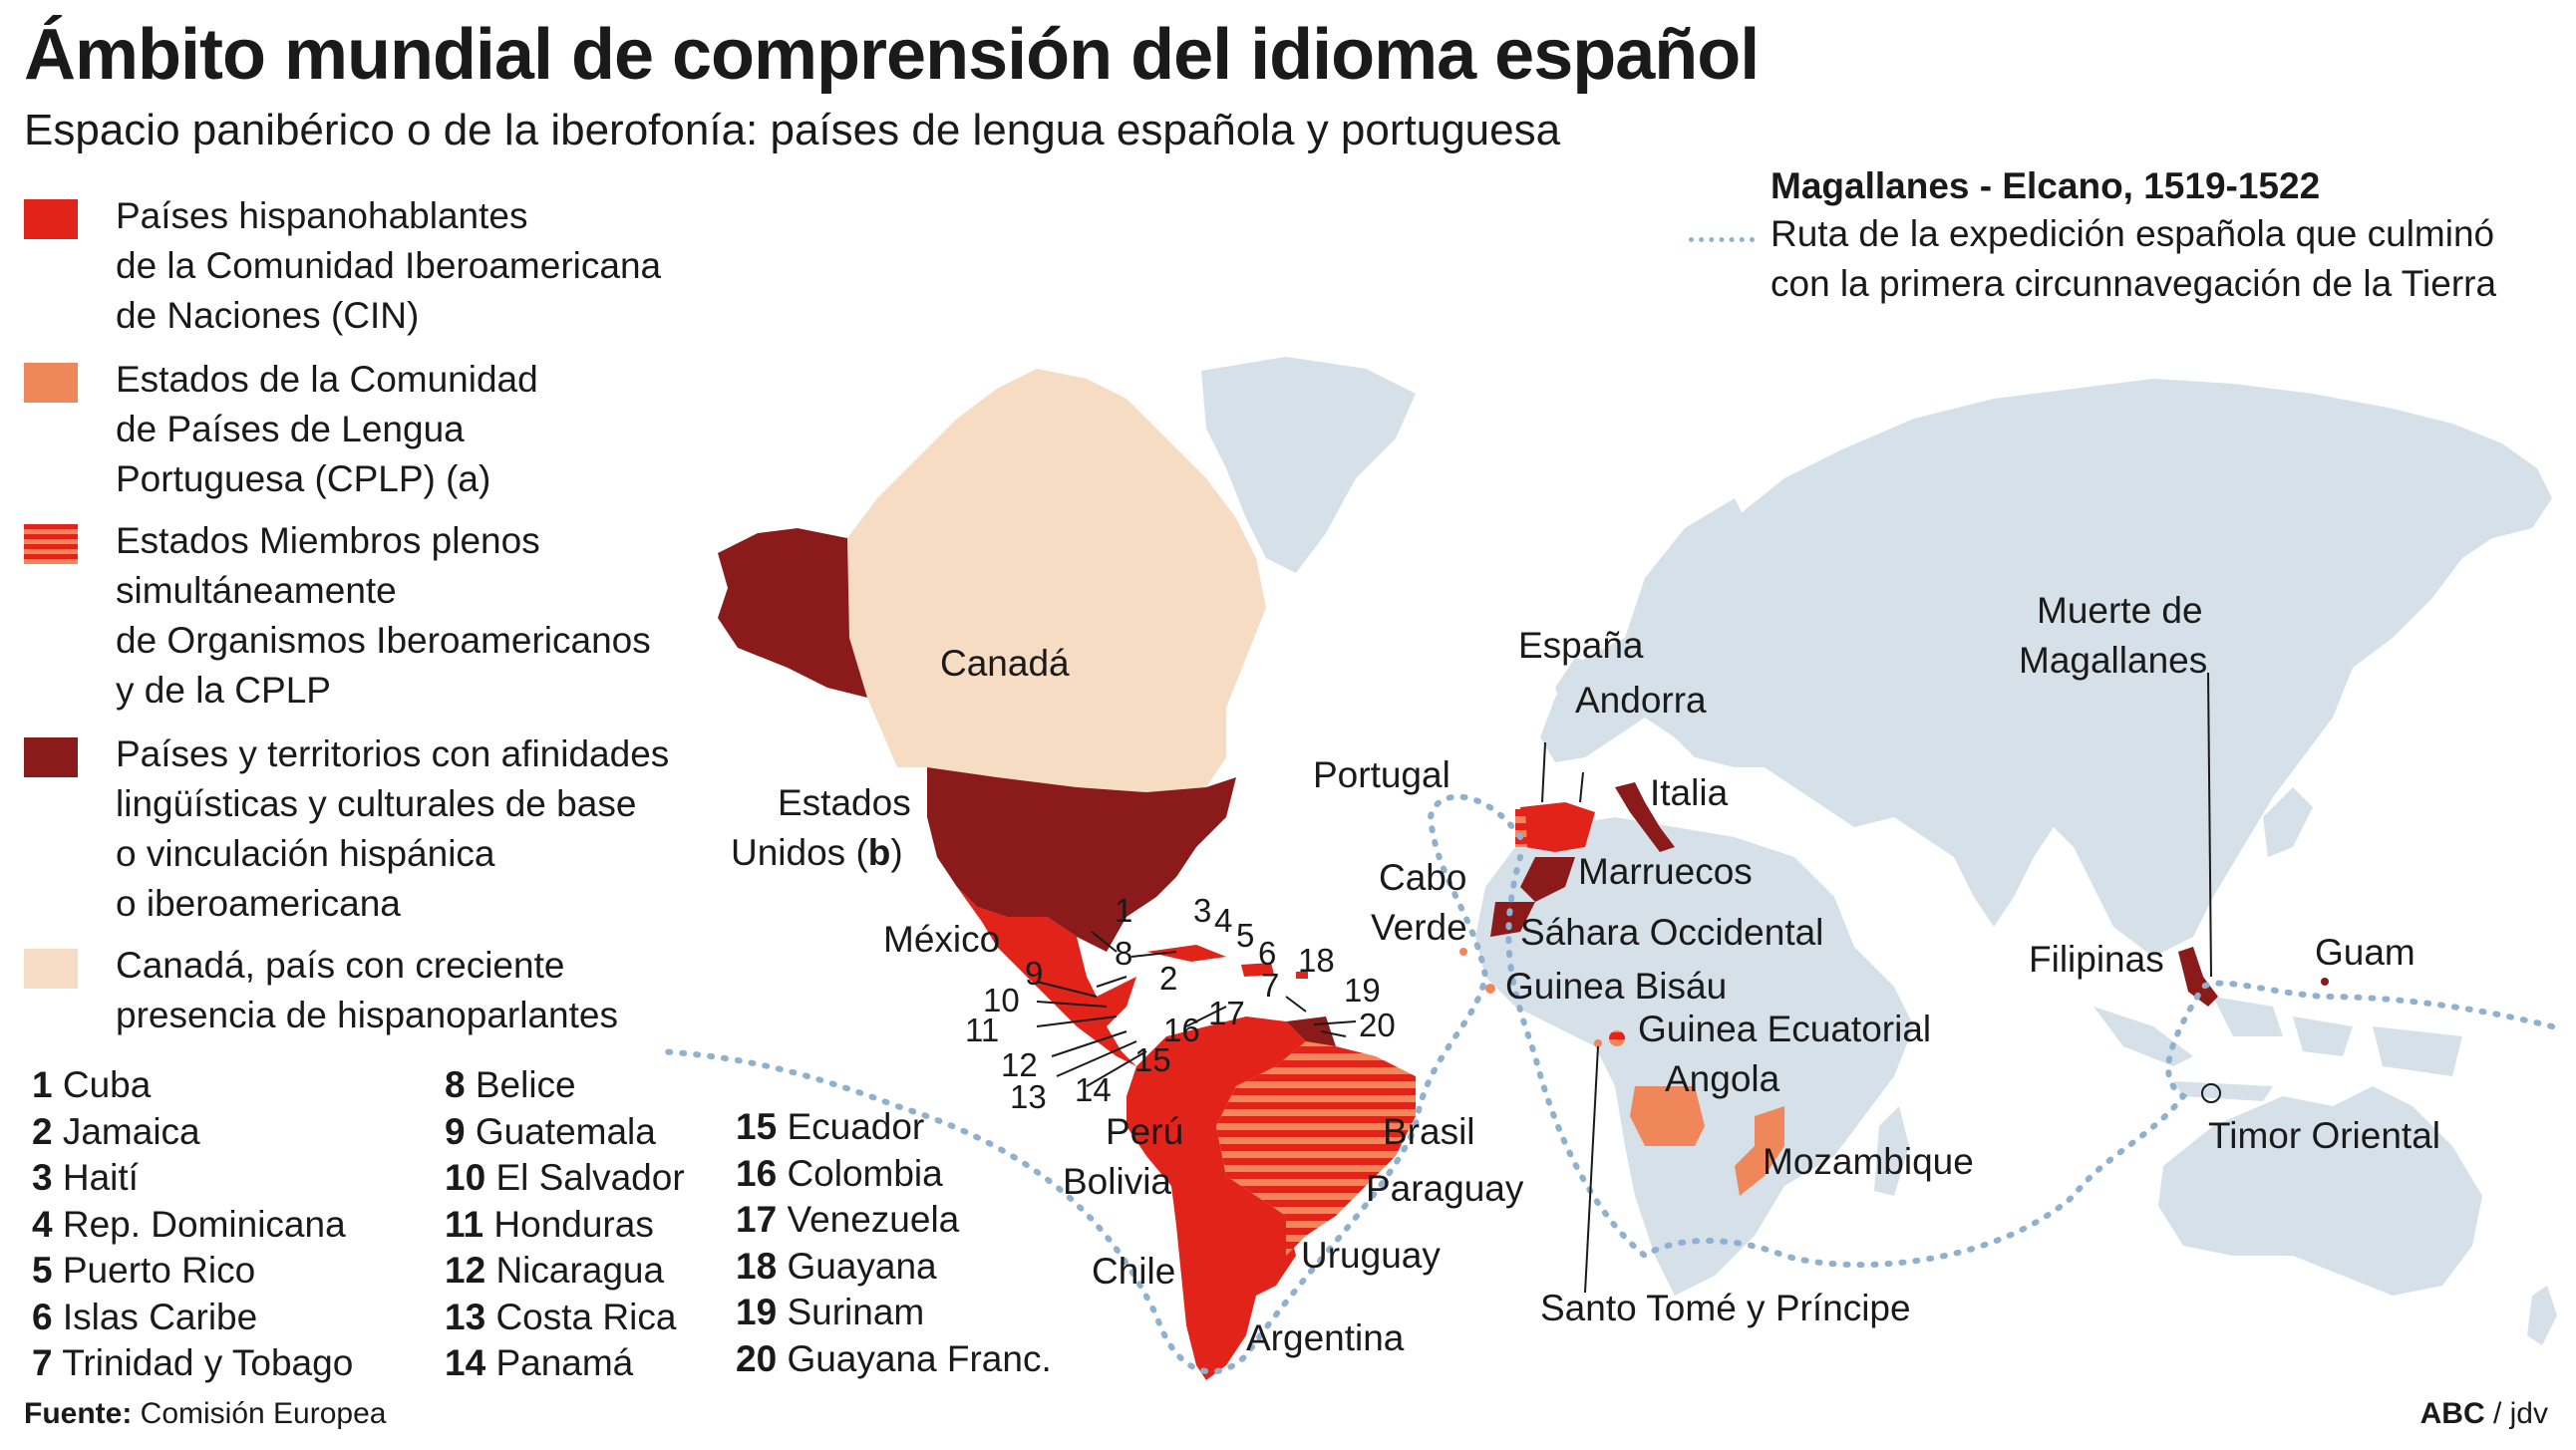  What do you see at coordinates (1868, 1161) in the screenshot?
I see `label-mozambique: Mozambique` at bounding box center [1868, 1161].